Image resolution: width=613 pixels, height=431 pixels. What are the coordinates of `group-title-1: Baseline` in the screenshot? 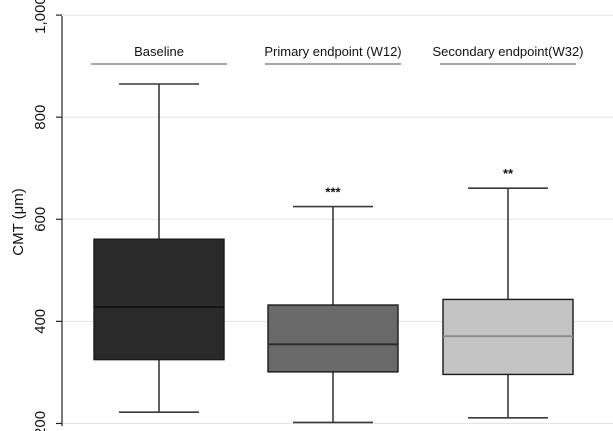 It's located at (159, 51).